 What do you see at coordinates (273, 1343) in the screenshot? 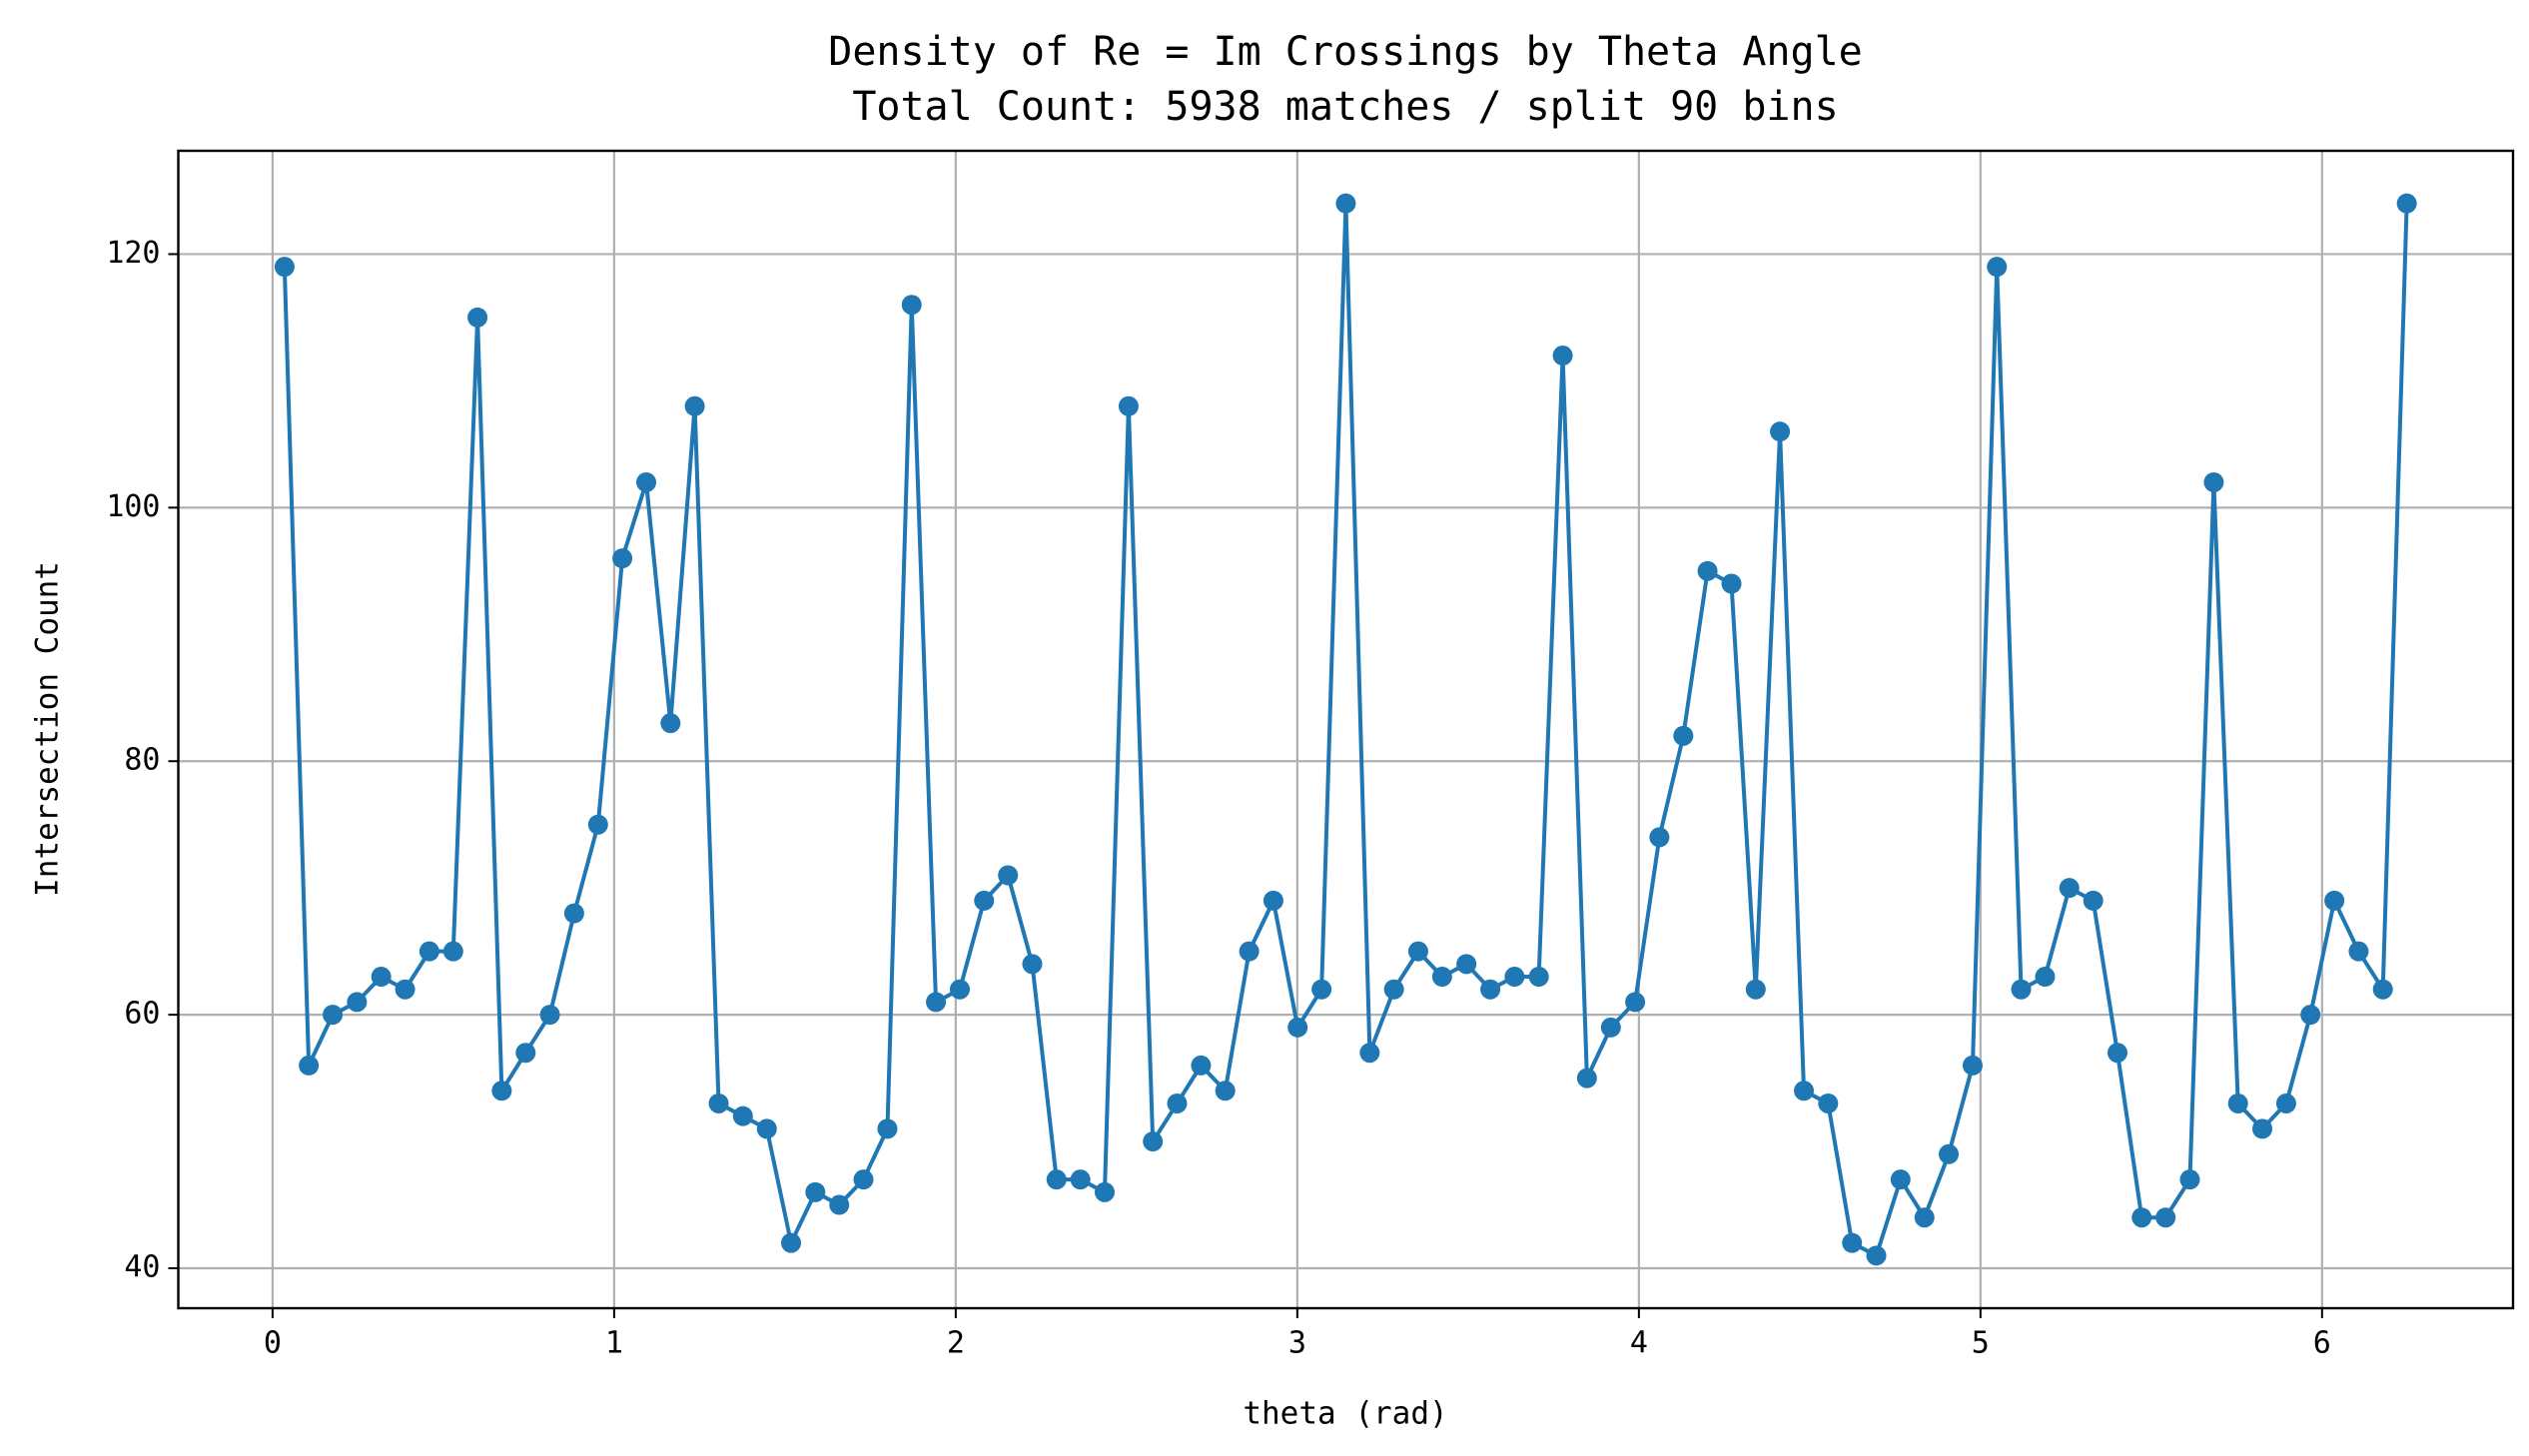
I see `x-tick-label: 0` at bounding box center [273, 1343].